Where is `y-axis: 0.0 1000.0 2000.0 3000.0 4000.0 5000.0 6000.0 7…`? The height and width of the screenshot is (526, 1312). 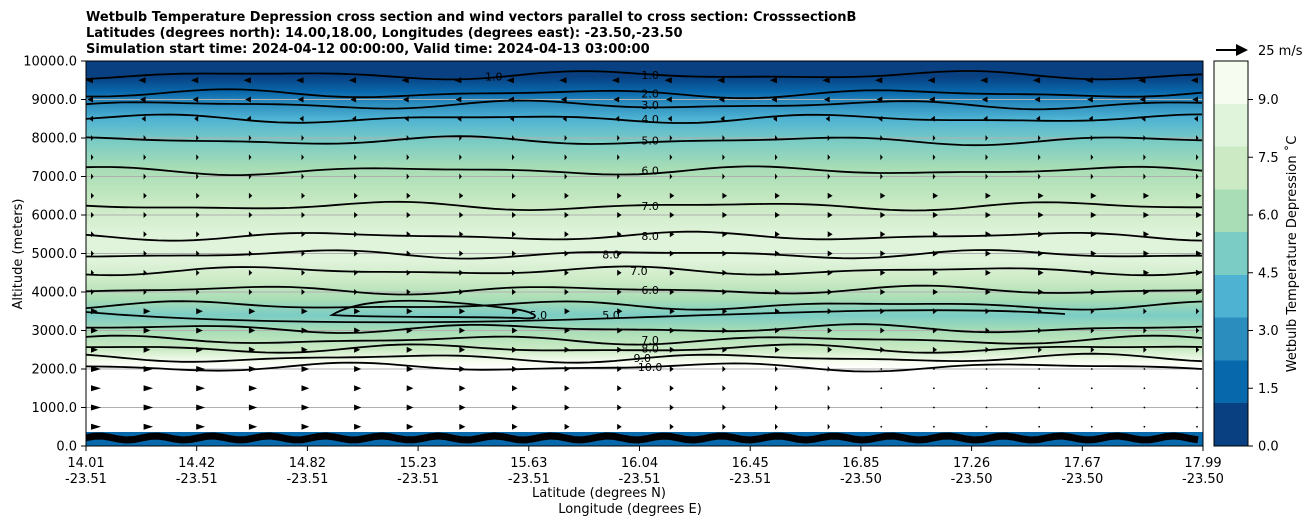 y-axis: 0.0 1000.0 2000.0 3000.0 4000.0 5000.0 6000.0 7… is located at coordinates (54, 255).